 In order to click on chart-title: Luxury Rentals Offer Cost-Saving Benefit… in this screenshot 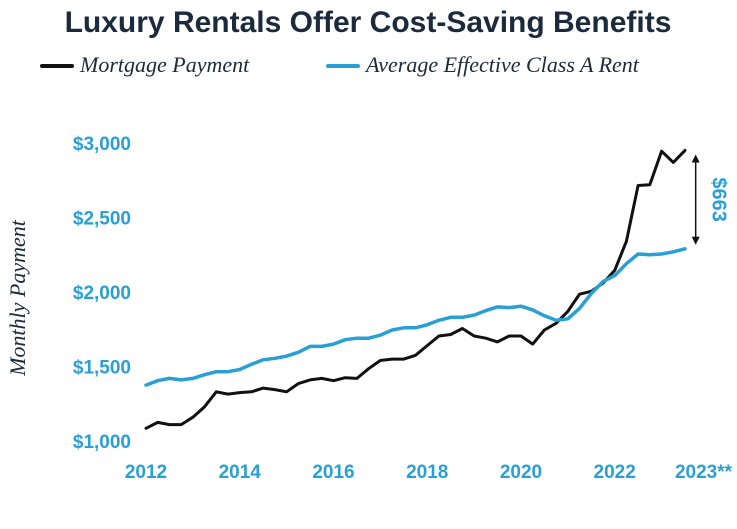, I will do `click(368, 22)`.